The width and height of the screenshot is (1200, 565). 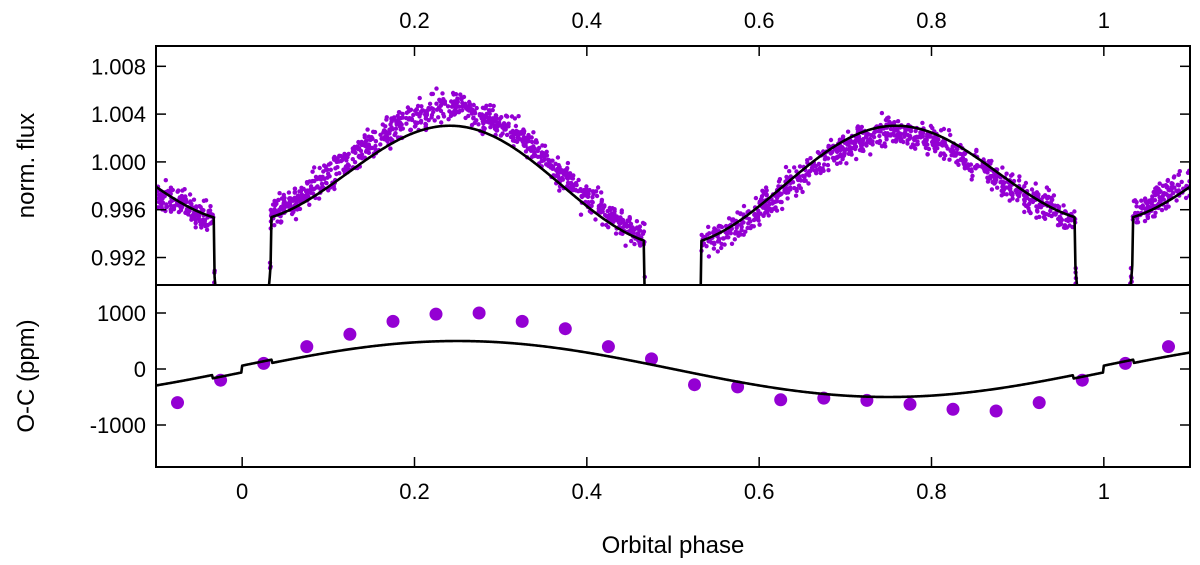 What do you see at coordinates (673, 369) in the screenshot?
I see `residual-model-line` at bounding box center [673, 369].